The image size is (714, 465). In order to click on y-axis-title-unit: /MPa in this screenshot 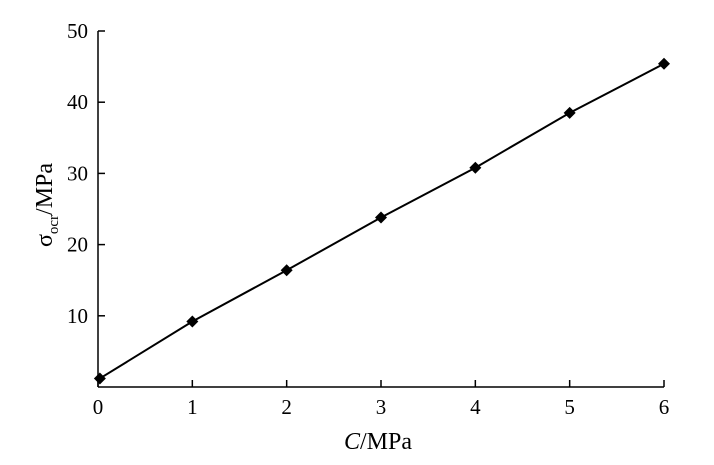, I will do `click(45, 189)`.